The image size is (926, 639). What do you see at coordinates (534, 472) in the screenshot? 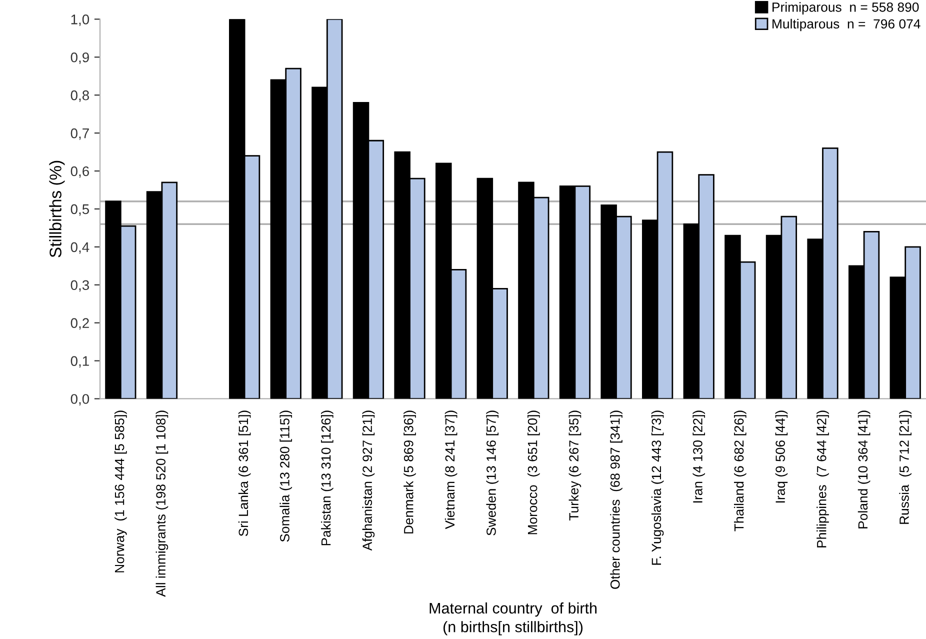
I see `x-tick-label: Morocco (3 651 [20])` at bounding box center [534, 472].